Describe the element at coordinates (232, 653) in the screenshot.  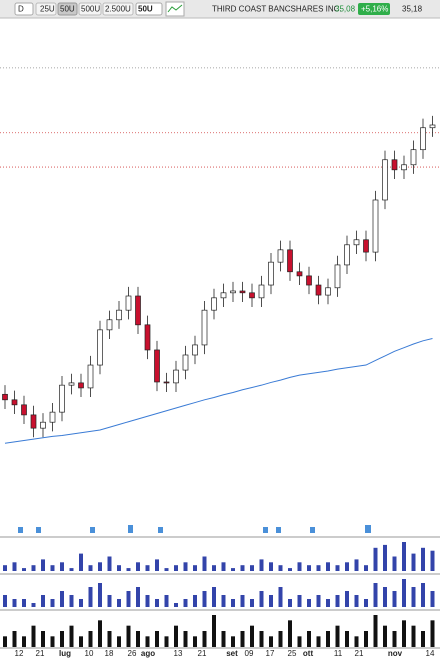
I see `x-tick-label: set` at that location.